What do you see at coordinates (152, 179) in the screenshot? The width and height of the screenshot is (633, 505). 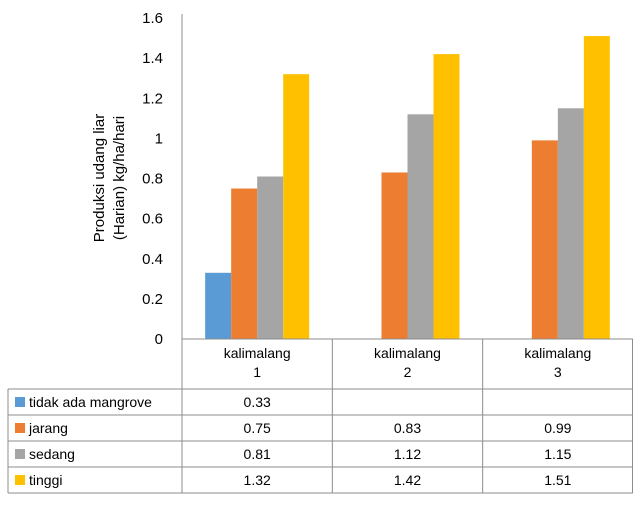 I see `y-tick-label: 0.8` at bounding box center [152, 179].